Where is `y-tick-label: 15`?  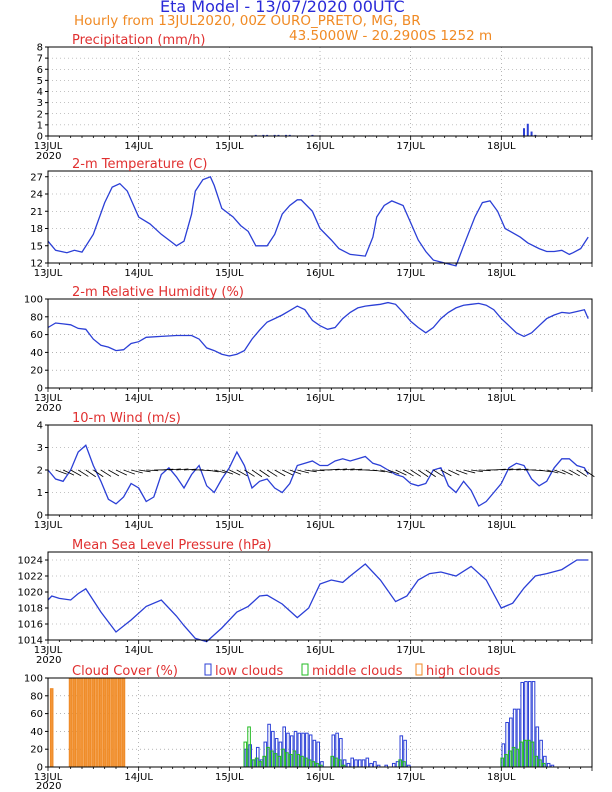
y-tick-label: 15 is located at coordinates (36, 246).